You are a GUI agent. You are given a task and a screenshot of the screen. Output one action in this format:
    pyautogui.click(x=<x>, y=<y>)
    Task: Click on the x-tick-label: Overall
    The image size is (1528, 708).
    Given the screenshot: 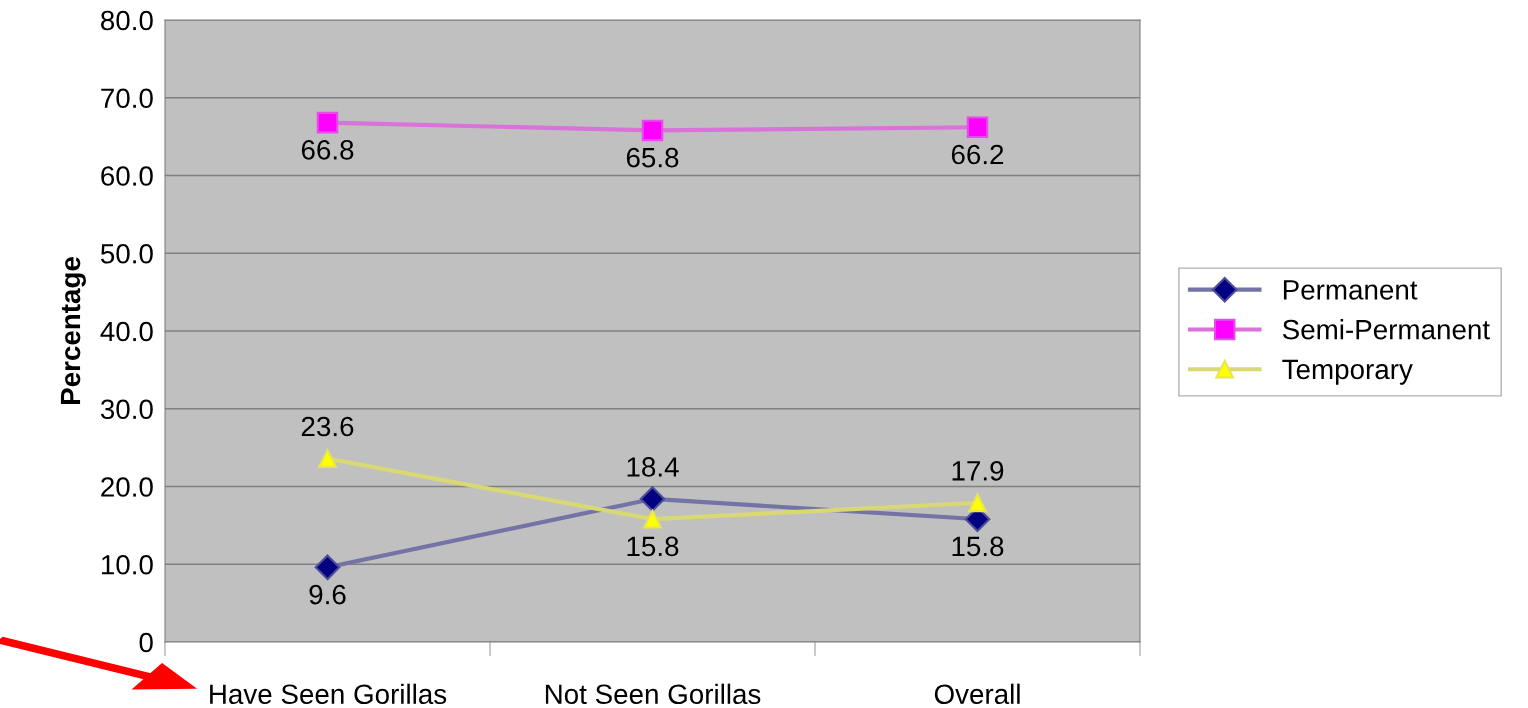 What is the action you would take?
    pyautogui.click(x=977, y=694)
    